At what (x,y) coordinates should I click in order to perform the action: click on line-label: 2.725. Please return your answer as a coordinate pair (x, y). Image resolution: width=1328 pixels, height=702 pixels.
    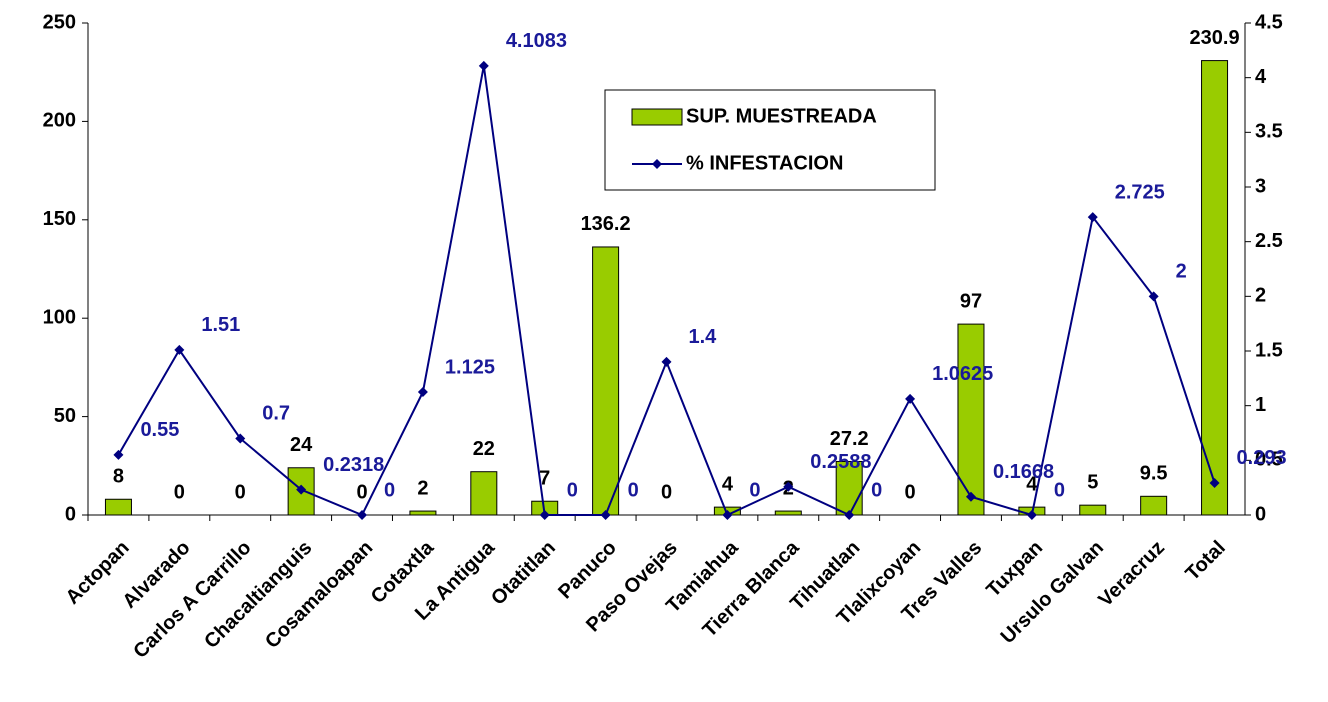
    Looking at the image, I should click on (1140, 192).